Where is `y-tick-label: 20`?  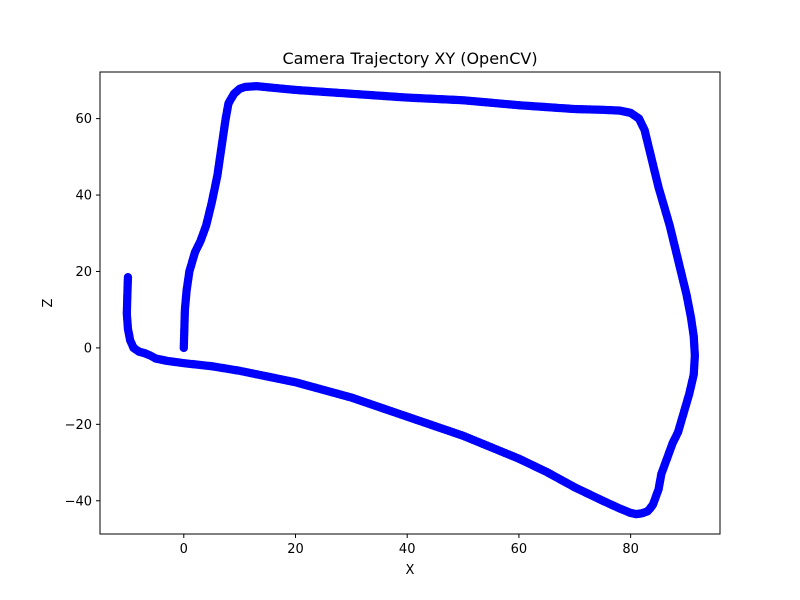
y-tick-label: 20 is located at coordinates (83, 272).